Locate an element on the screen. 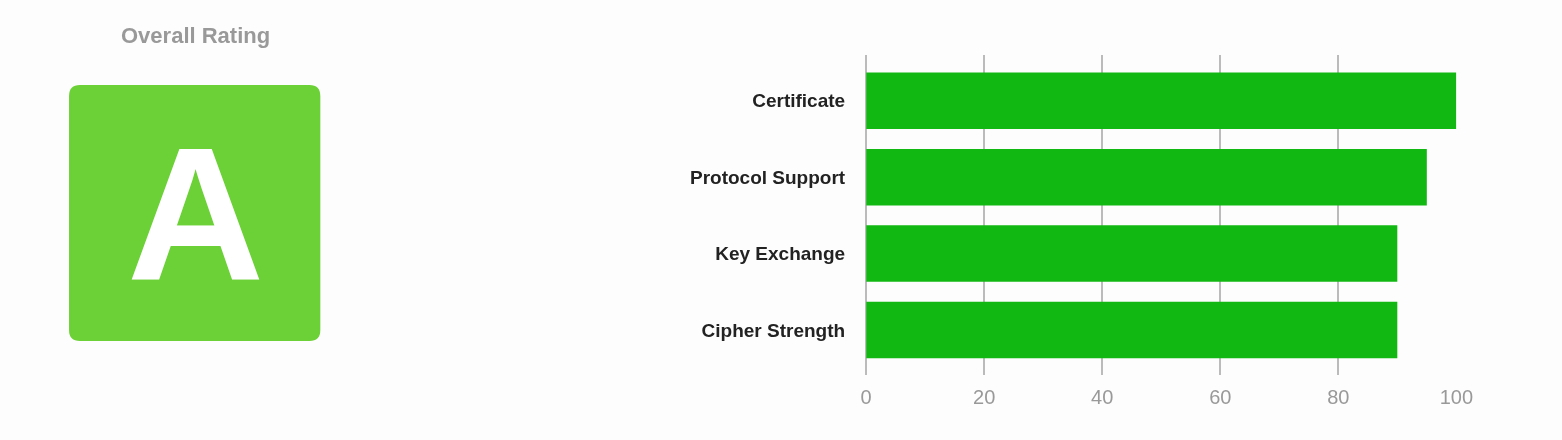  x-tick-label: 100 is located at coordinates (1456, 397).